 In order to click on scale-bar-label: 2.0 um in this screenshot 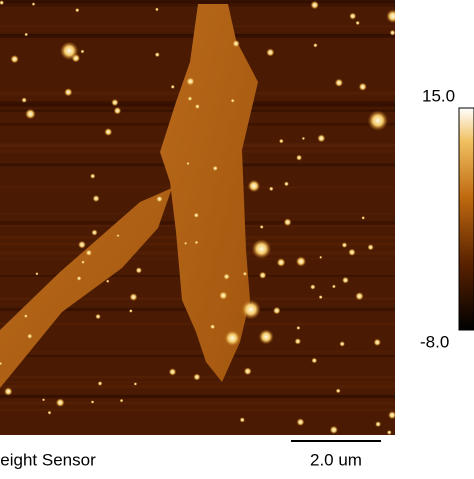, I will do `click(336, 459)`.